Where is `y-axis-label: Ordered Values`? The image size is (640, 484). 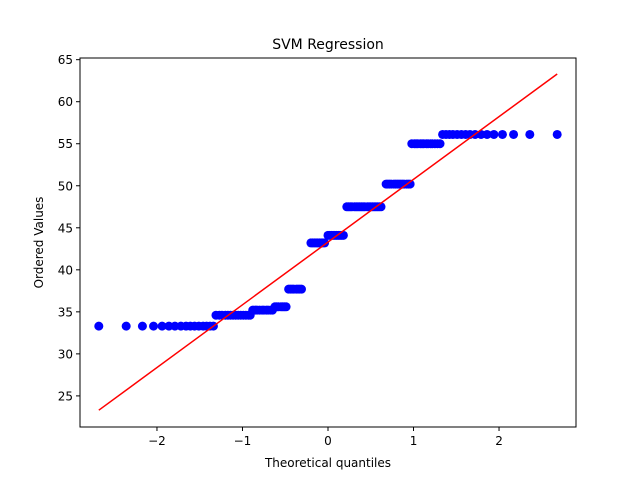 y-axis-label: Ordered Values is located at coordinates (39, 243).